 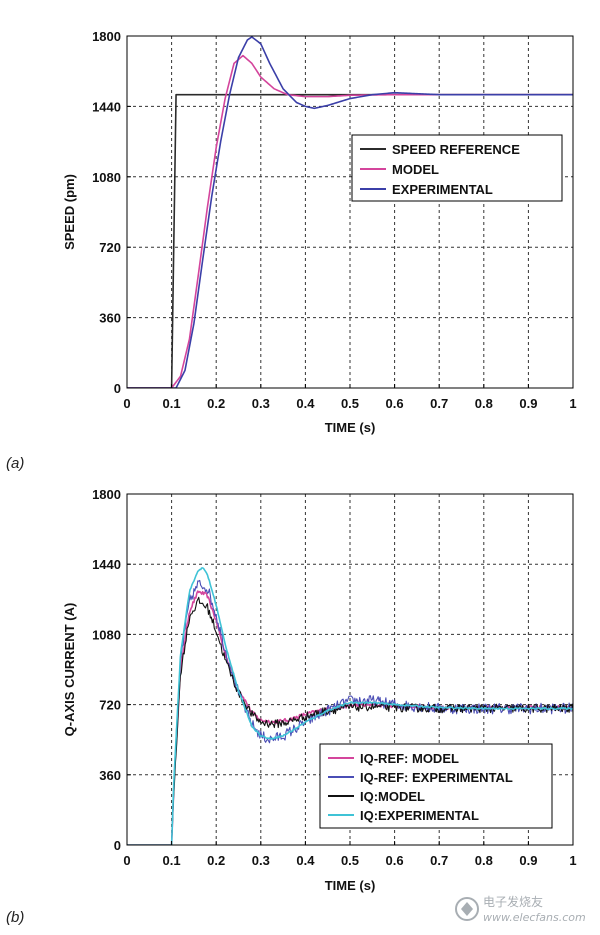 What do you see at coordinates (436, 777) in the screenshot?
I see `legend-label-iq-ref-experimental: IQ-REF: EXPERIMENTAL` at bounding box center [436, 777].